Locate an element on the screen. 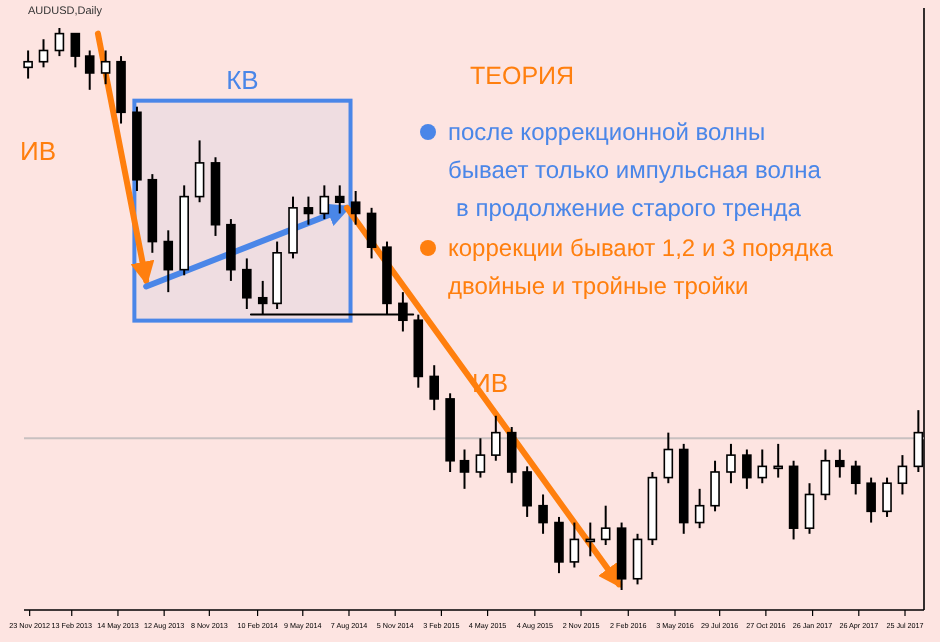  annotation: ТЕОРИЯ is located at coordinates (522, 76).